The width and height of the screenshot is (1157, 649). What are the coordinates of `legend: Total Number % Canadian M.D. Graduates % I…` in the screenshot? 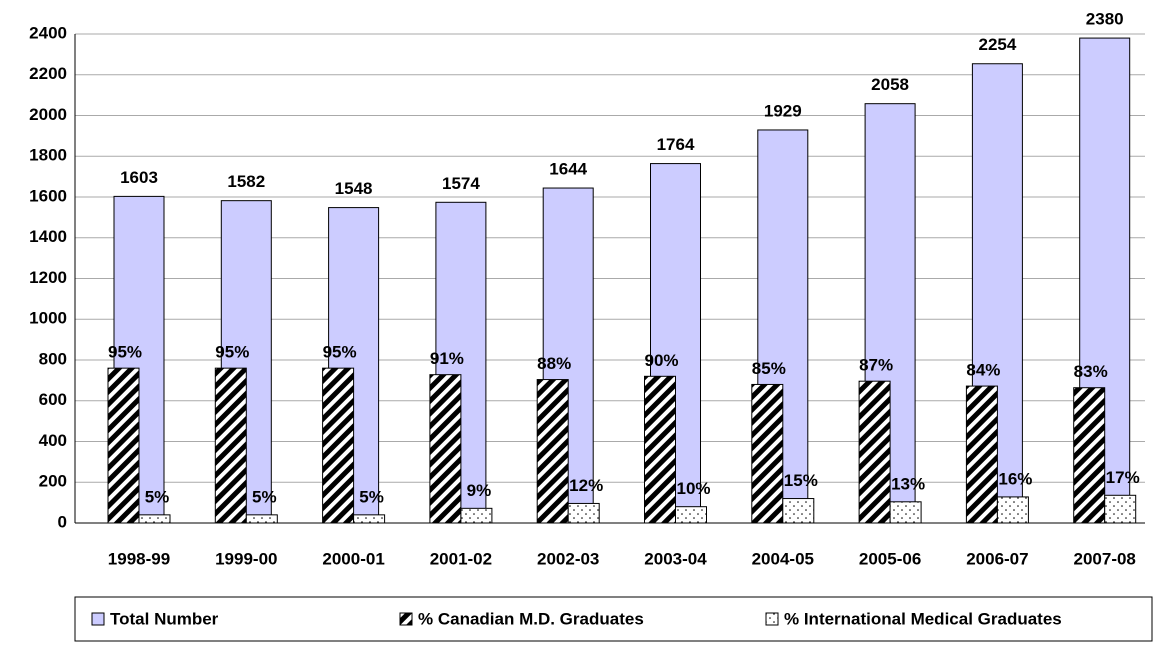 It's located at (576, 618).